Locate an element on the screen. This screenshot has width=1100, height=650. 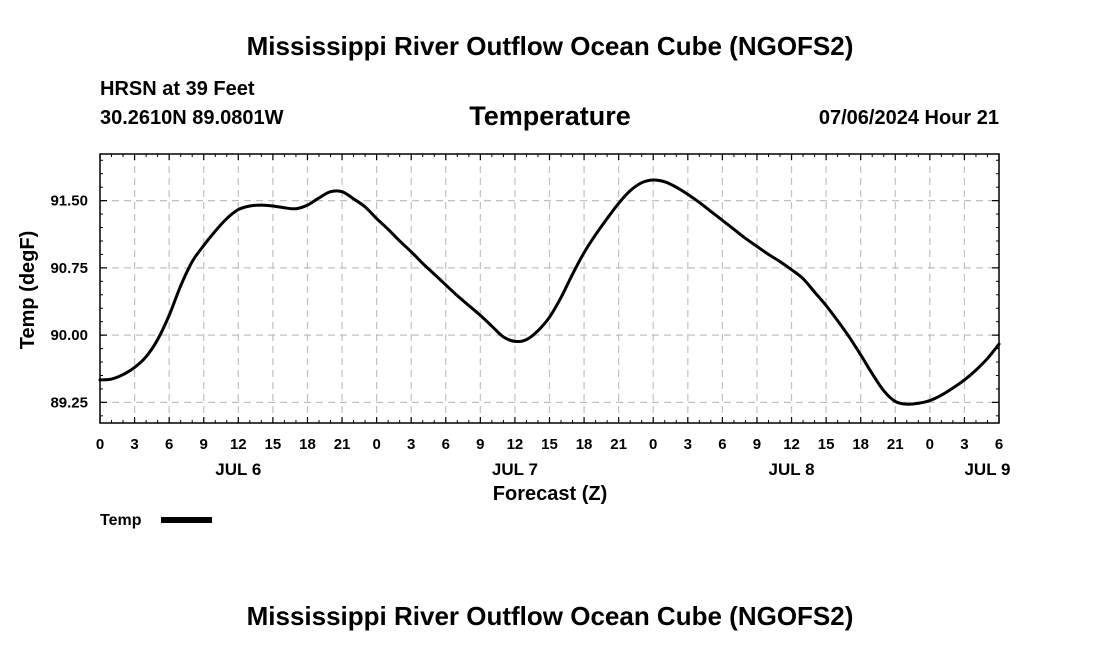
day-label: JUL 8 is located at coordinates (792, 469).